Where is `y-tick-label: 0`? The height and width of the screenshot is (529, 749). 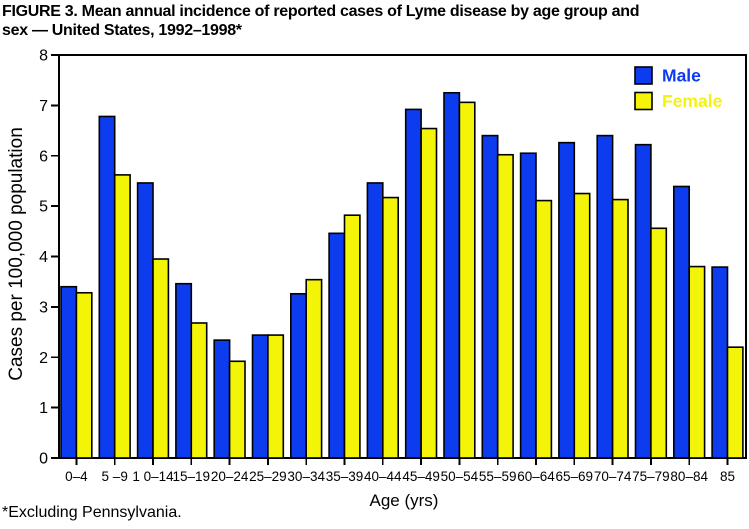 y-tick-label: 0 is located at coordinates (43, 459).